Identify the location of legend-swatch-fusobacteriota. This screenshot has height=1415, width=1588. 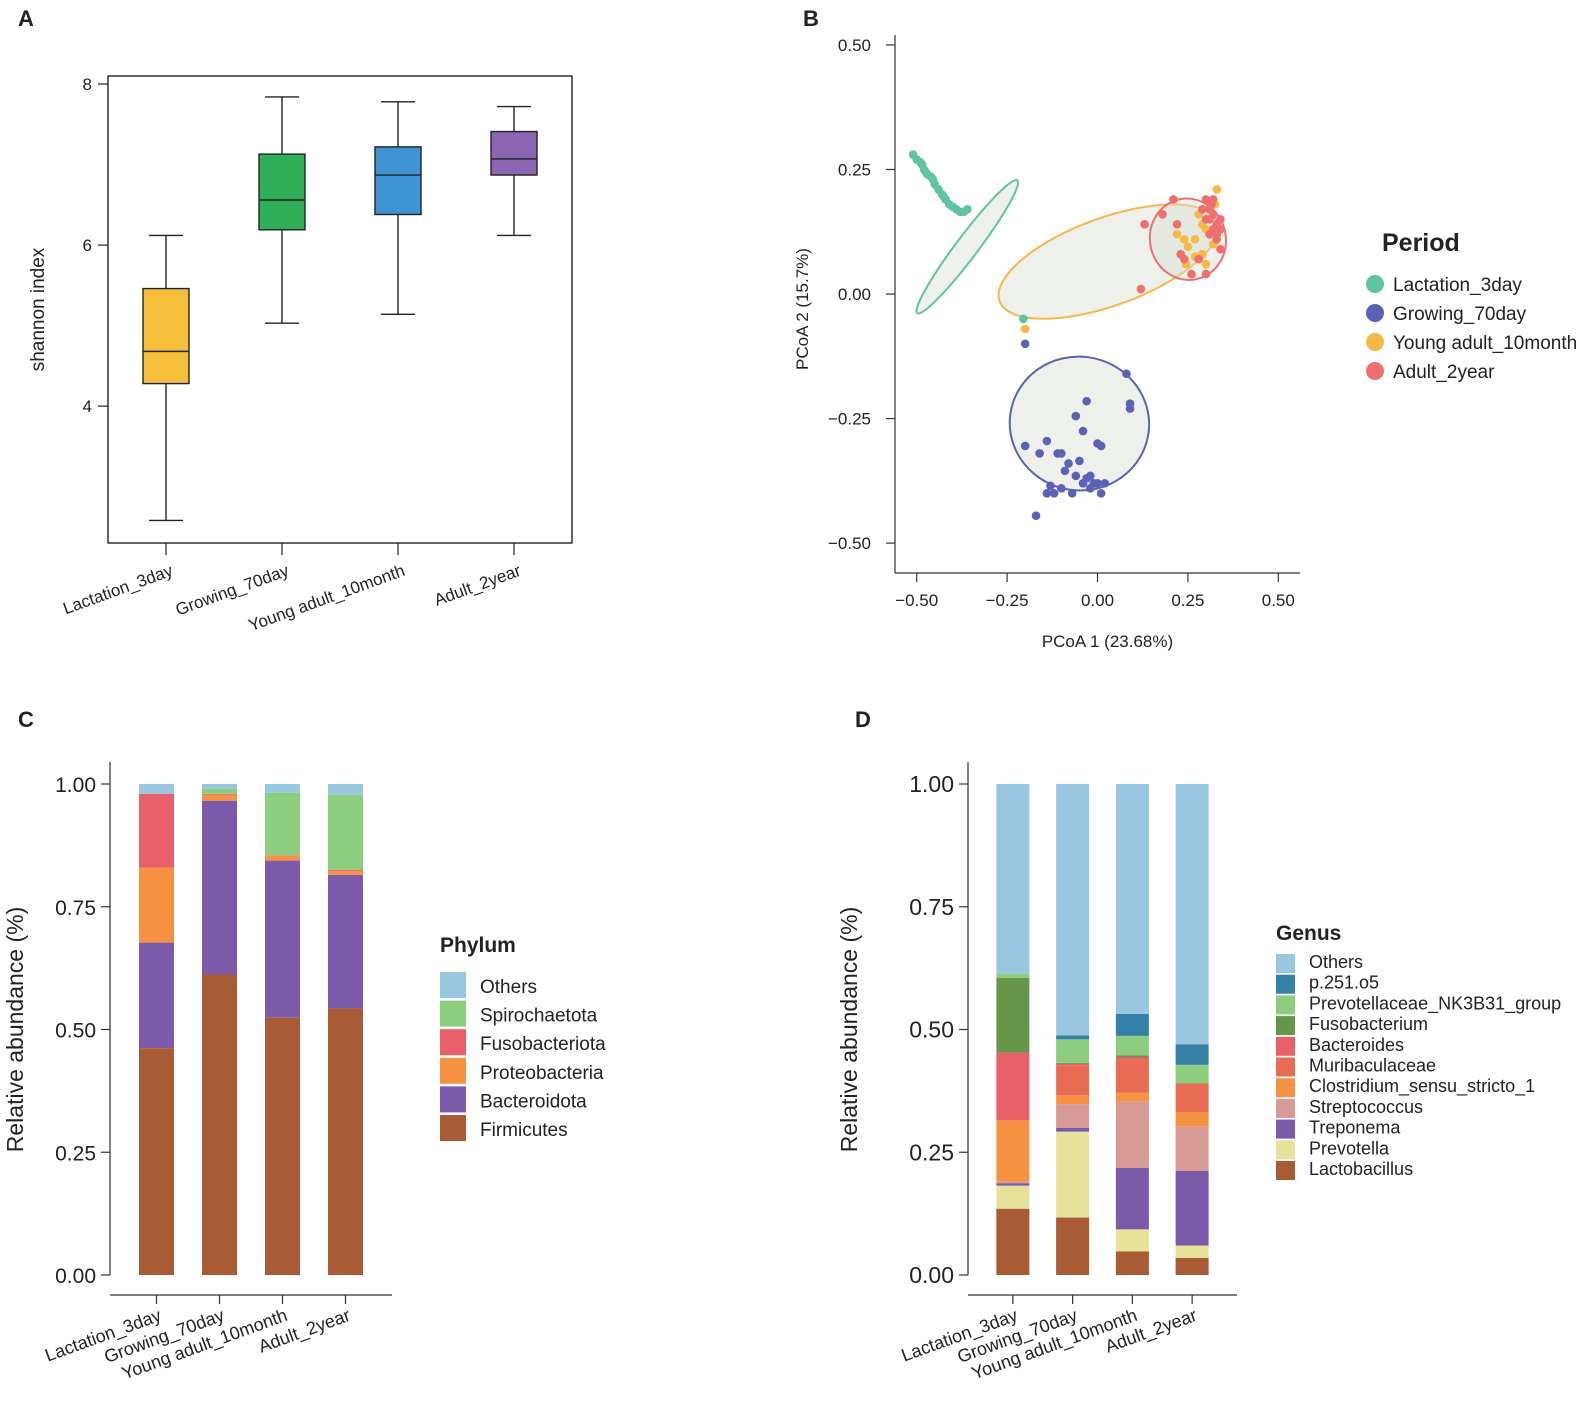
(453, 1042).